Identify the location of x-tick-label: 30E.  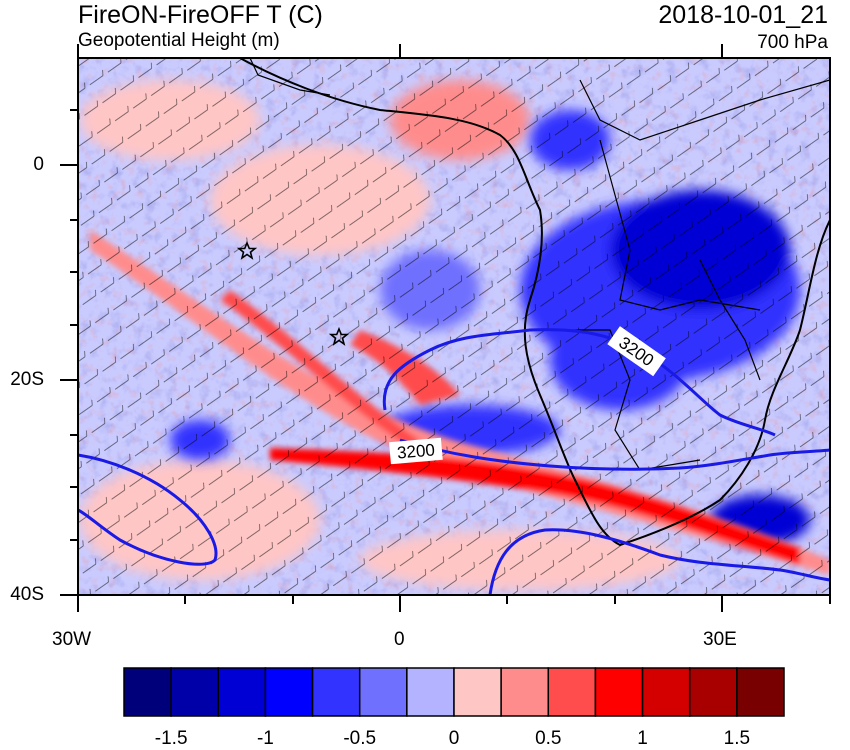
(720, 639).